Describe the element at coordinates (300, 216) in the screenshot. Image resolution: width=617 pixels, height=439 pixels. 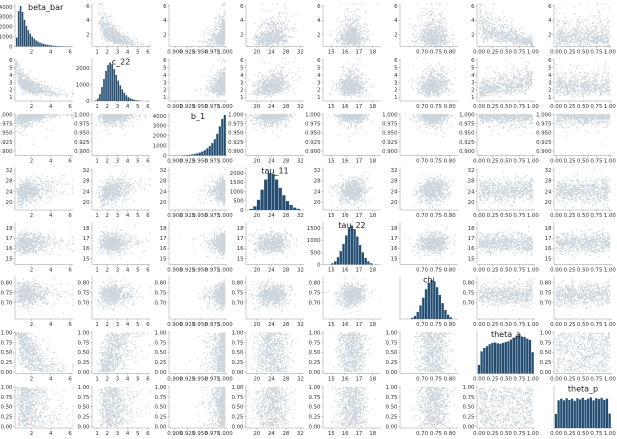
I see `x-tick-label: 32` at that location.